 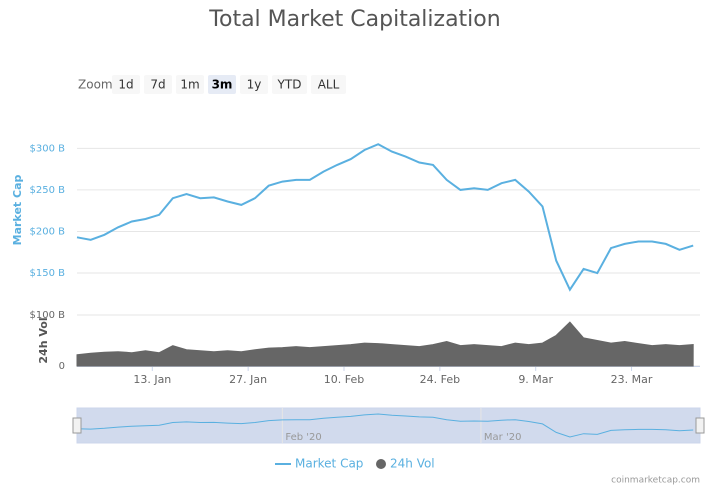 I want to click on y-tick-label: $250 B, so click(x=48, y=190).